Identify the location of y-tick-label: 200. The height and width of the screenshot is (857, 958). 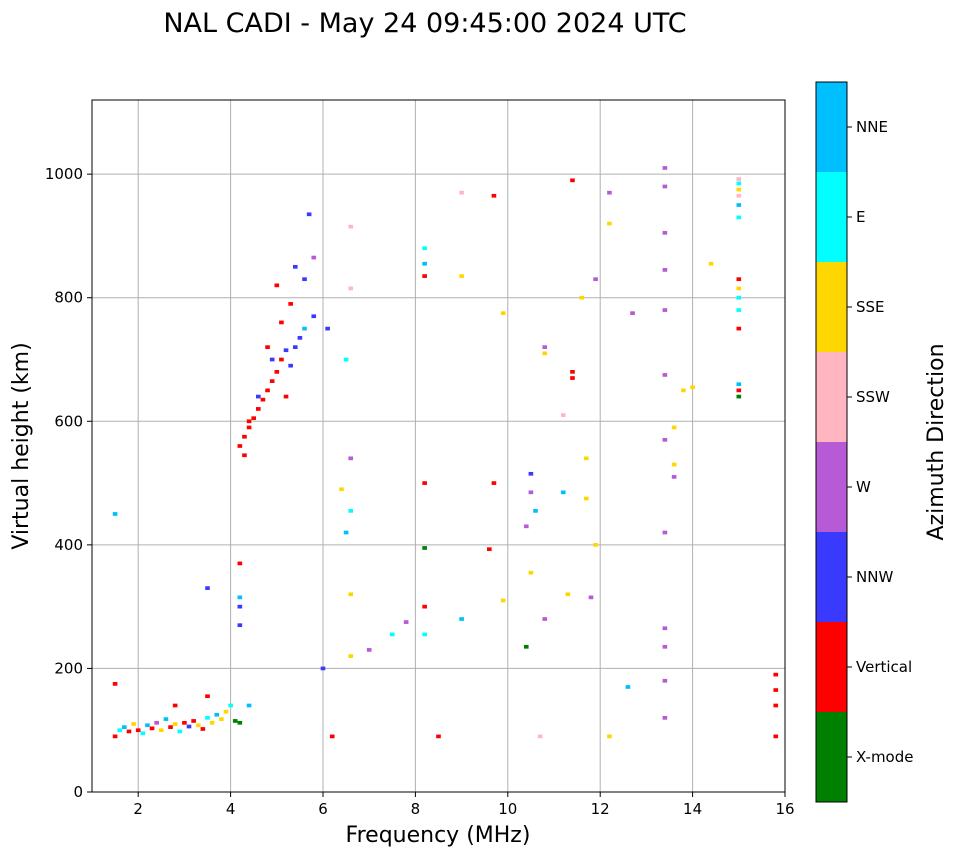
(68, 668).